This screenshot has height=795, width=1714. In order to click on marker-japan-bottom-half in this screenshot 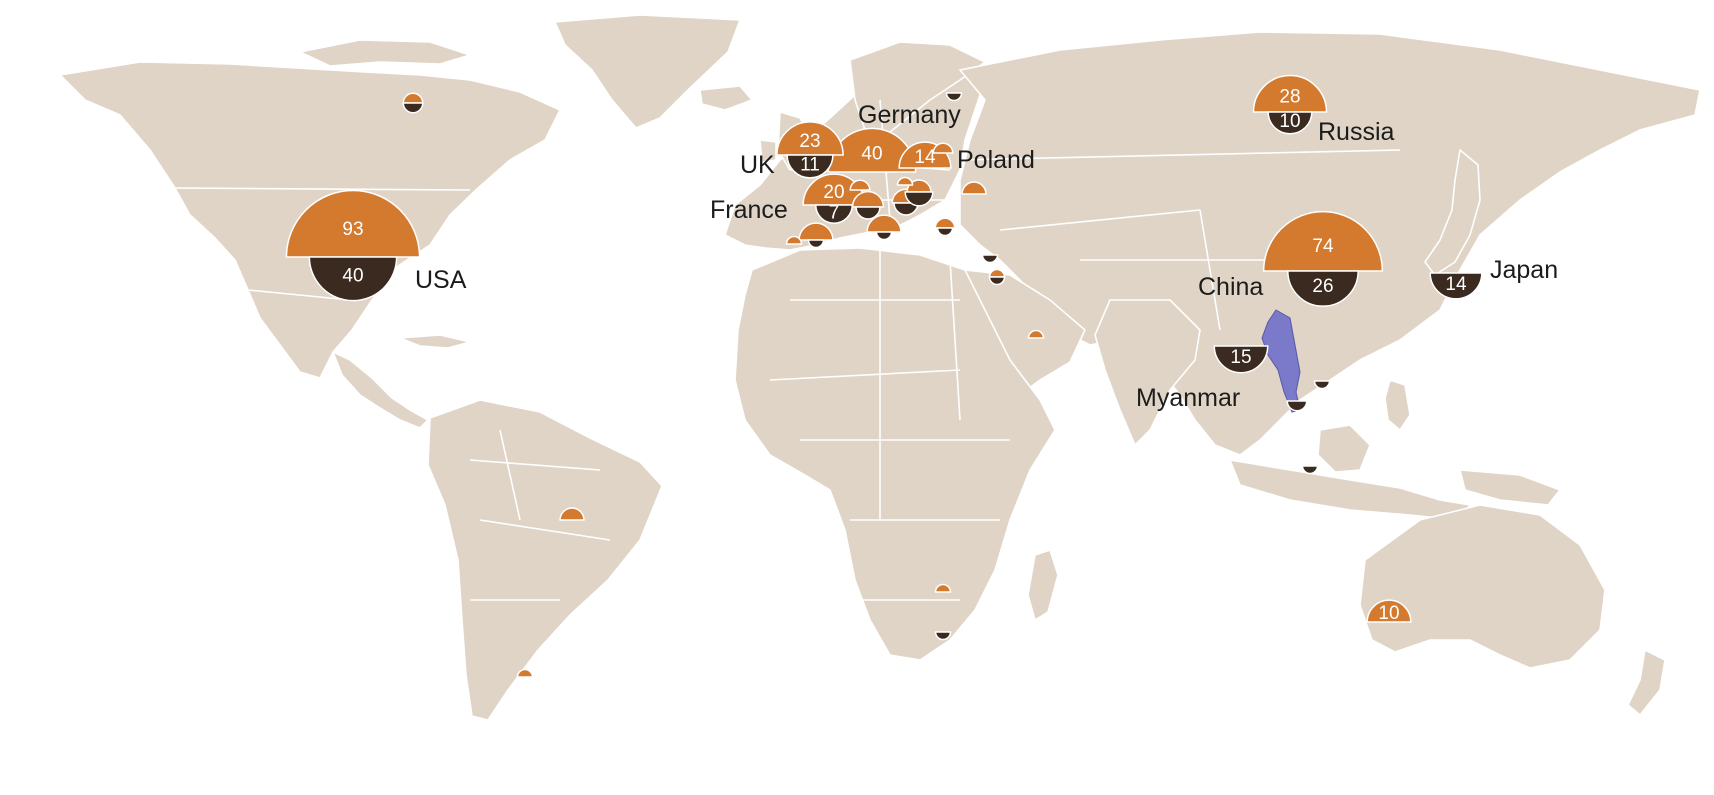, I will do `click(1456, 286)`.